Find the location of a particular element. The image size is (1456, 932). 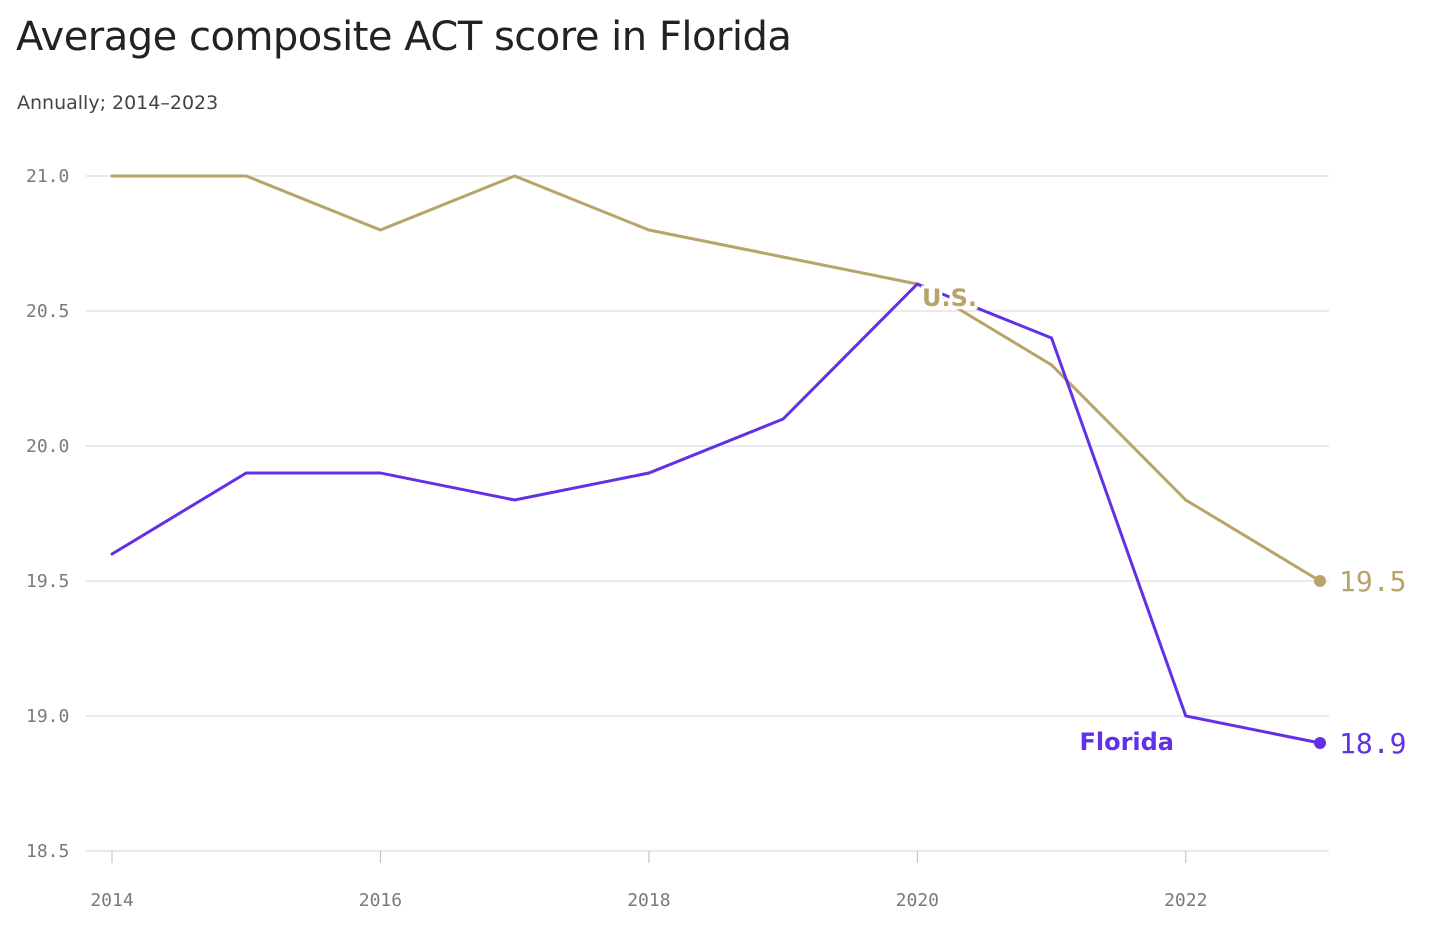

chart-title: Average composite ACT score in Florida is located at coordinates (404, 37).